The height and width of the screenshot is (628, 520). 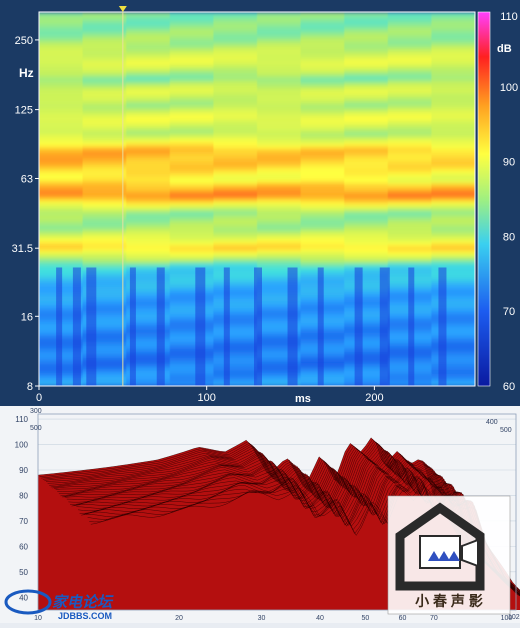 I want to click on waterfall-axis-marker: 400, so click(x=492, y=422).